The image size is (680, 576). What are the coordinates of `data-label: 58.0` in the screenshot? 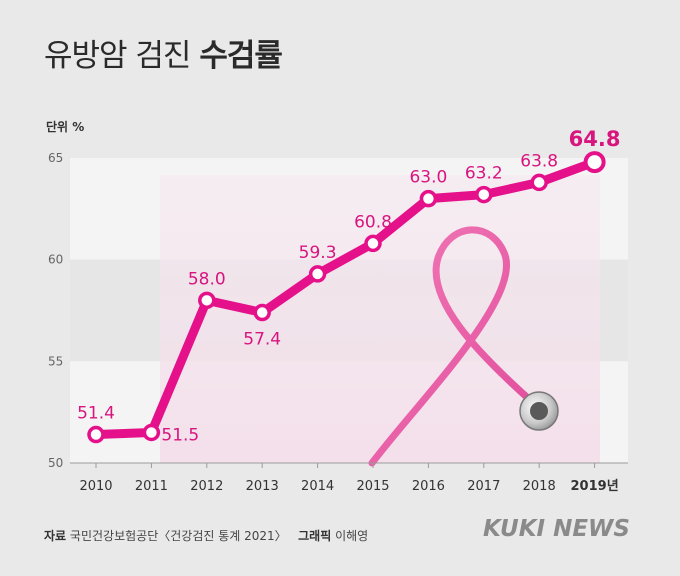 It's located at (207, 279).